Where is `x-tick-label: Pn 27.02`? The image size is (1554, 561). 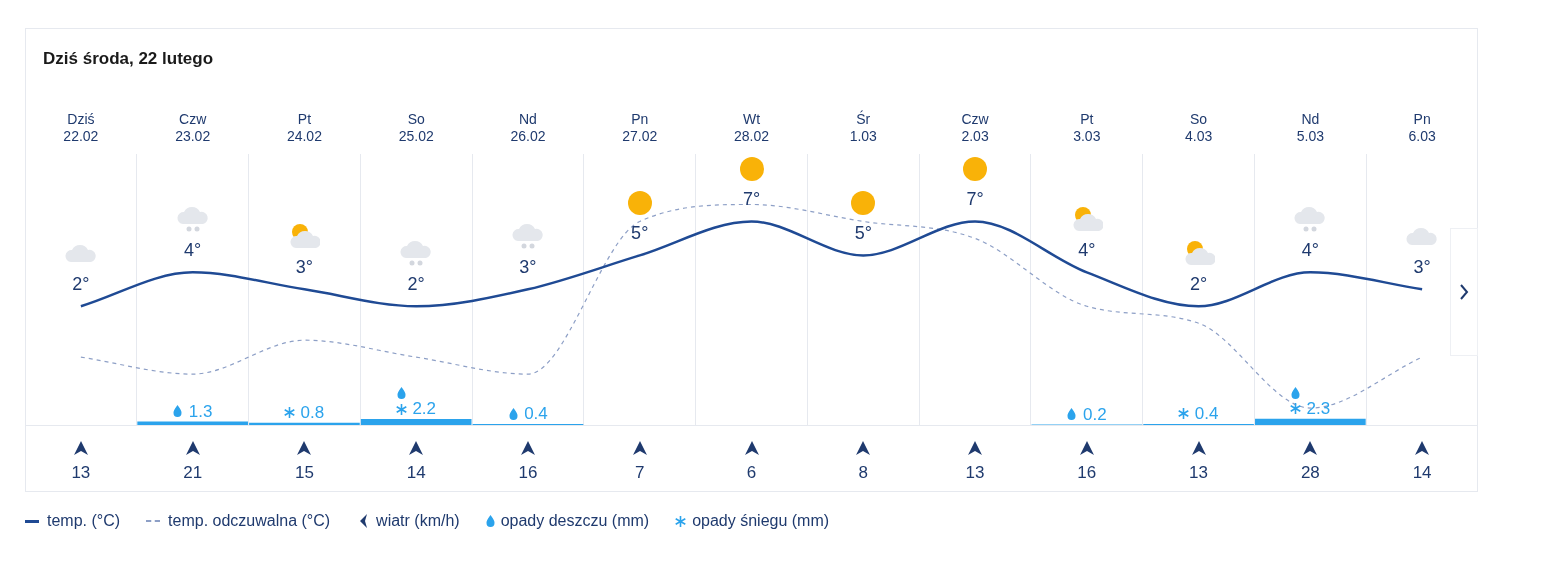
x-tick-label: Pn 27.02 is located at coordinates (640, 128).